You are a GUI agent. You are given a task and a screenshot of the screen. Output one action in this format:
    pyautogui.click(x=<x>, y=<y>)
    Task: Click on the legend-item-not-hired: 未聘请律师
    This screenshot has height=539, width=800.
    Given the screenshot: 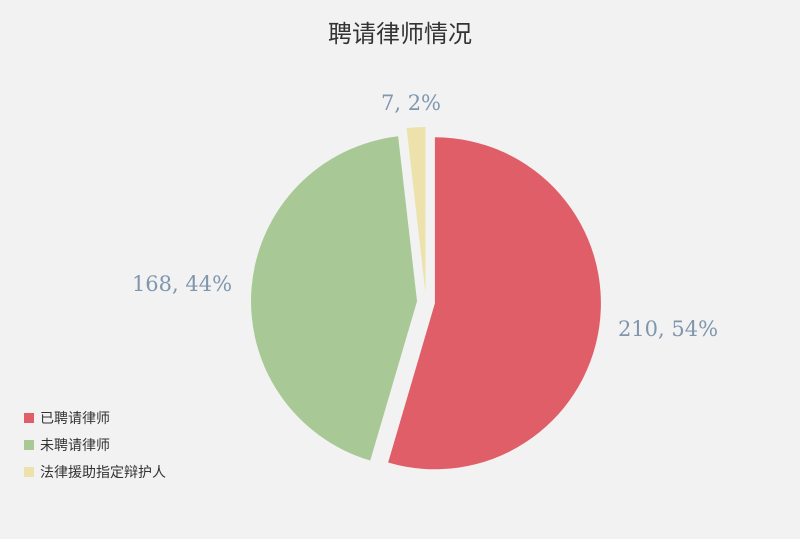 What is the action you would take?
    pyautogui.click(x=95, y=444)
    